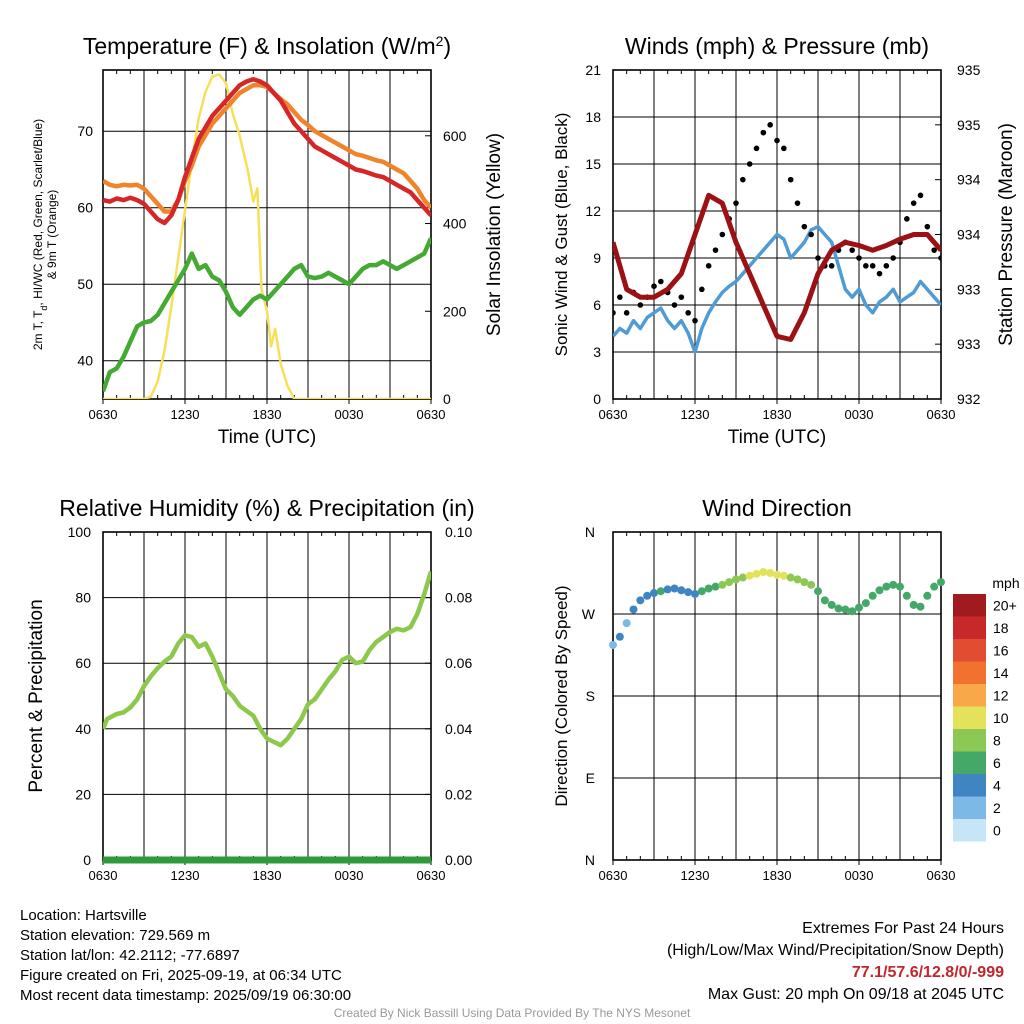 The image size is (1024, 1024). What do you see at coordinates (1001, 628) in the screenshot?
I see `legend-label: 18` at bounding box center [1001, 628].